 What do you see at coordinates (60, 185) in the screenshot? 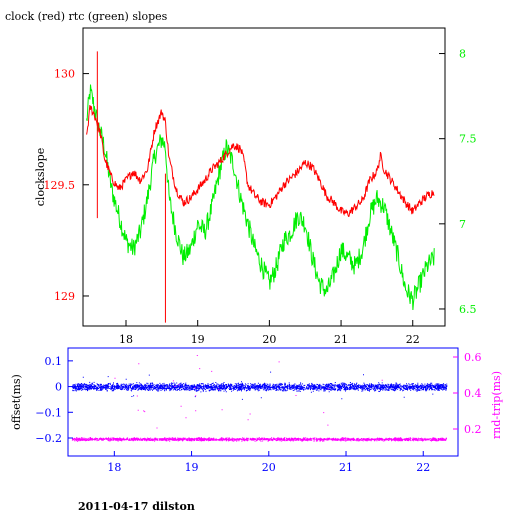
I see `y-tick-label: 129.5` at bounding box center [60, 185].